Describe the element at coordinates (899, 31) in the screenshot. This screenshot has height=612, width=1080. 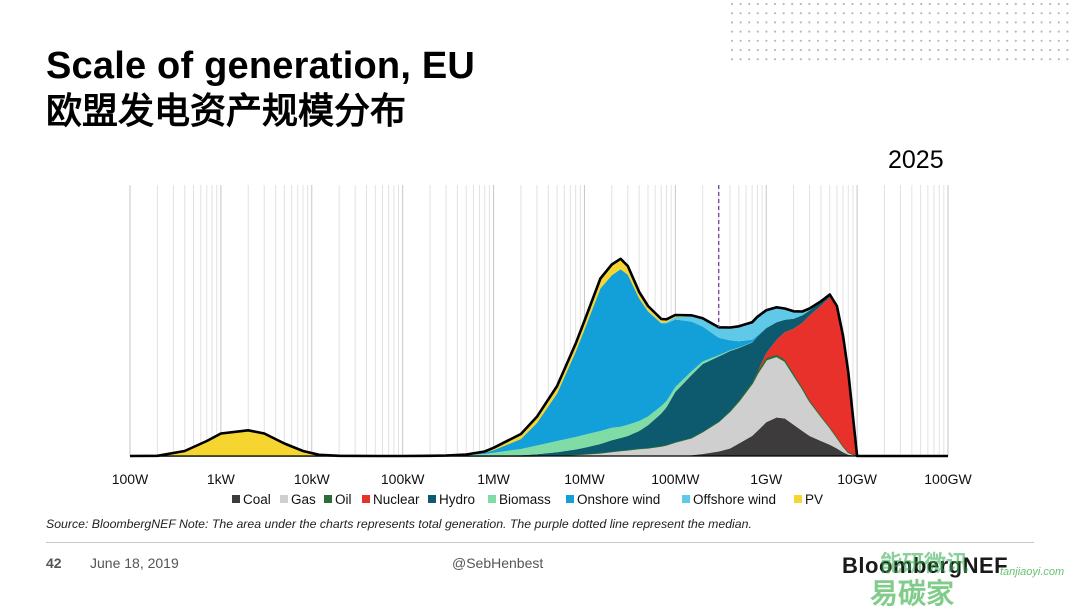
I see `decorative-dot-grid` at that location.